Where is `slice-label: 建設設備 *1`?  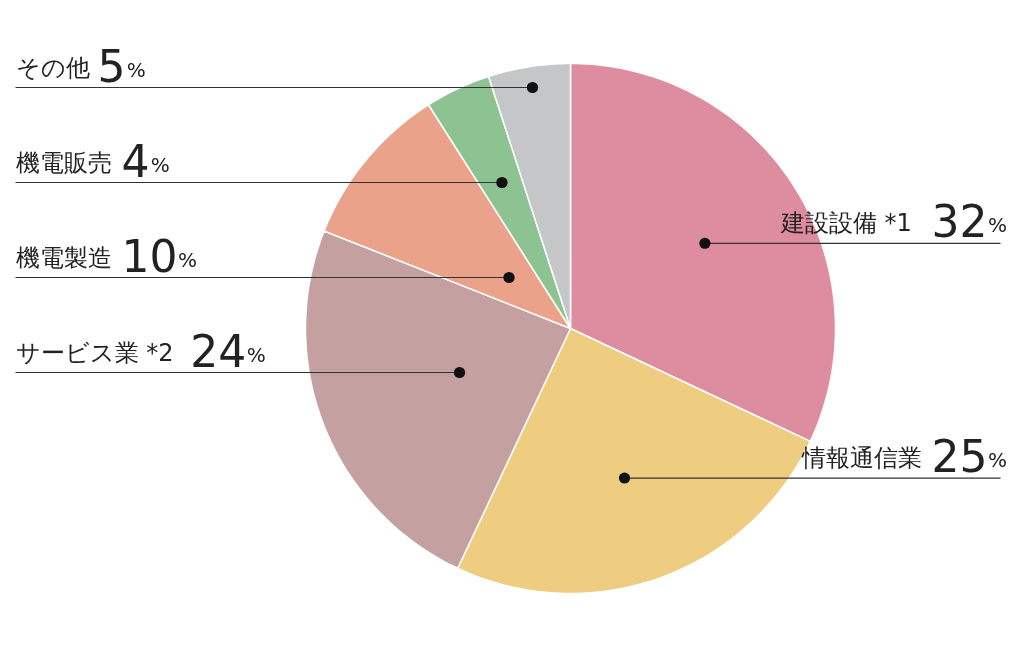 slice-label: 建設設備 *1 is located at coordinates (845, 223).